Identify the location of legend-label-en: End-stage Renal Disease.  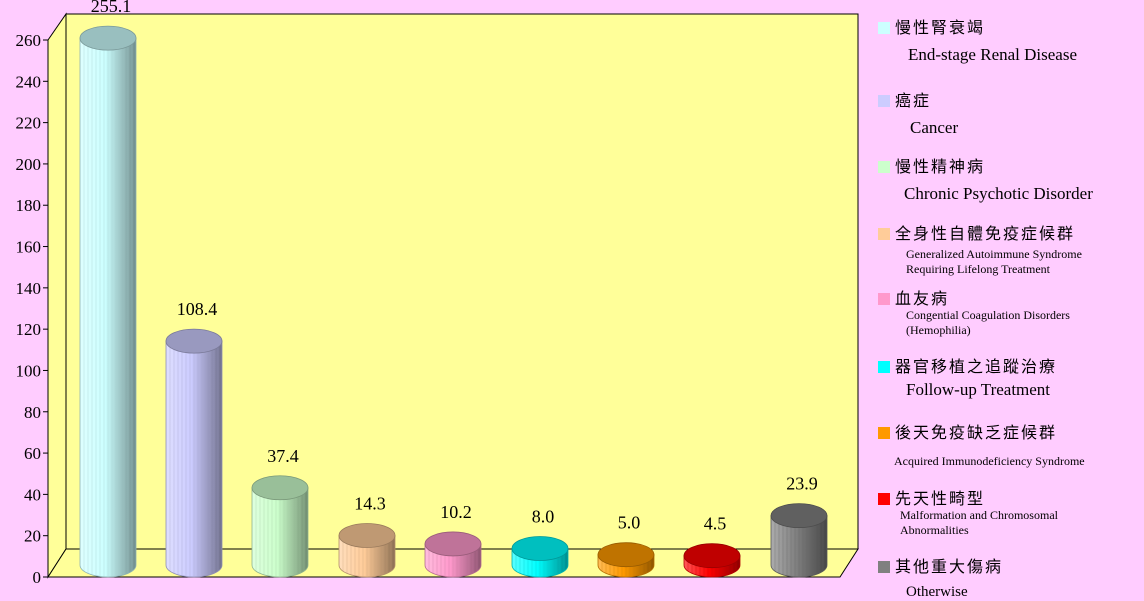
(992, 54).